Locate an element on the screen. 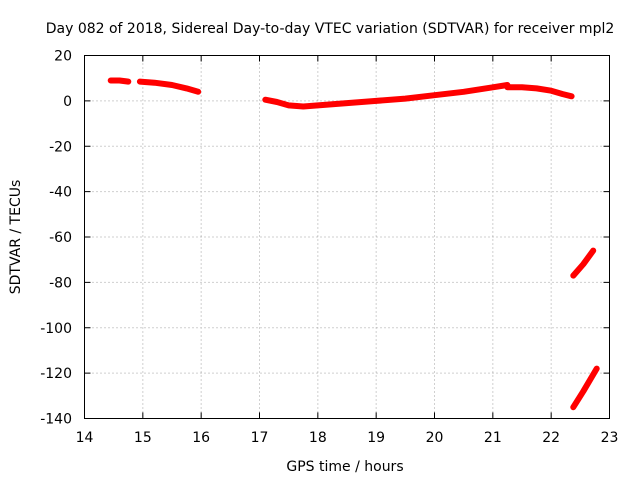 This screenshot has height=480, width=640. x-tick-label: 15 is located at coordinates (143, 438).